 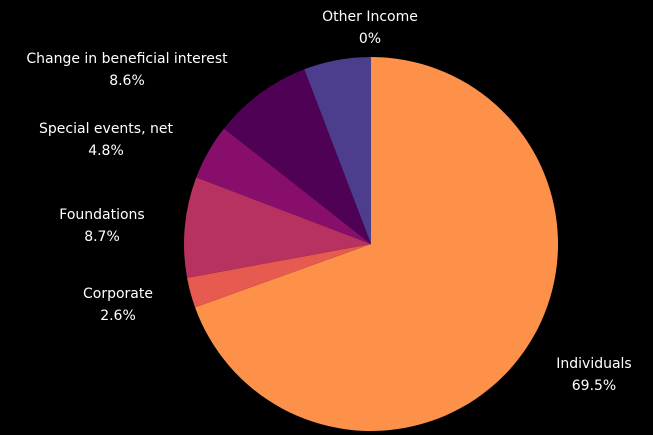 What do you see at coordinates (106, 129) in the screenshot?
I see `slice-label-special-events-net: Special events, net` at bounding box center [106, 129].